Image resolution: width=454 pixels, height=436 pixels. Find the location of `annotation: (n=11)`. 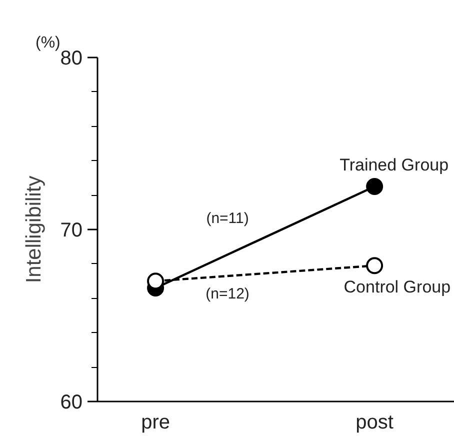

annotation: (n=11) is located at coordinates (227, 219).